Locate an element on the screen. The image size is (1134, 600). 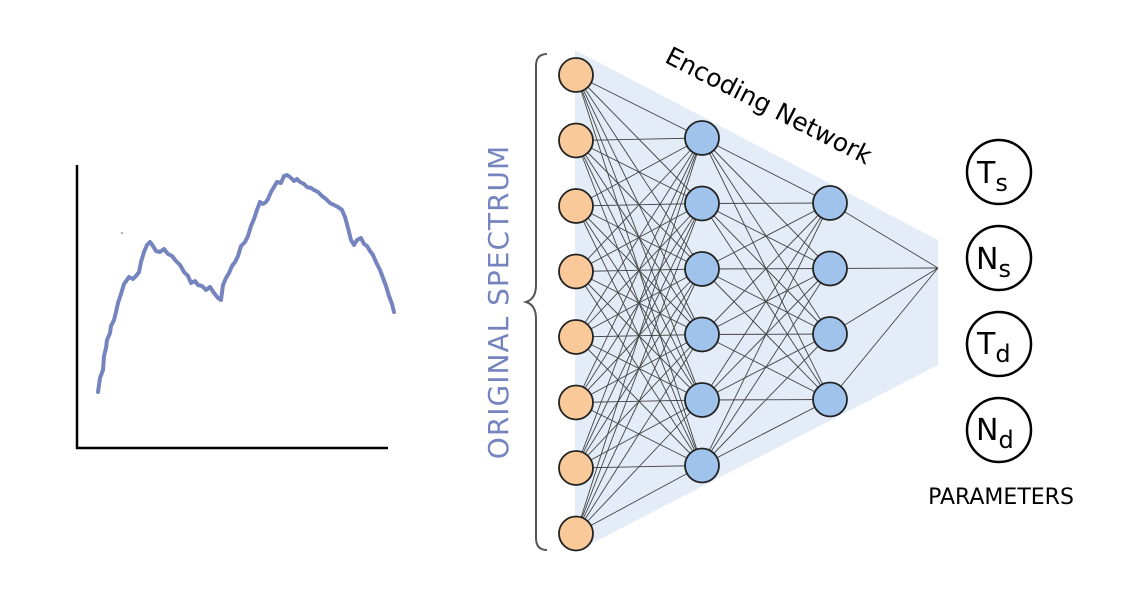
svg-text: Td is located at coordinates (993, 347).